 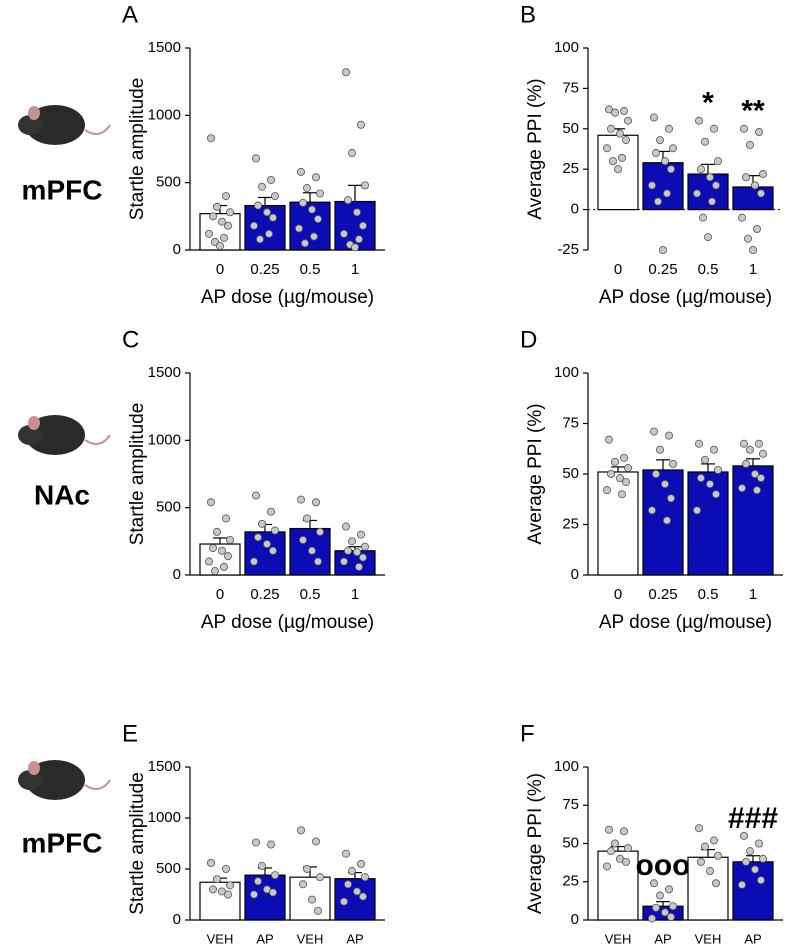 What do you see at coordinates (164, 817) in the screenshot?
I see `y-tick-label: 1000` at bounding box center [164, 817].